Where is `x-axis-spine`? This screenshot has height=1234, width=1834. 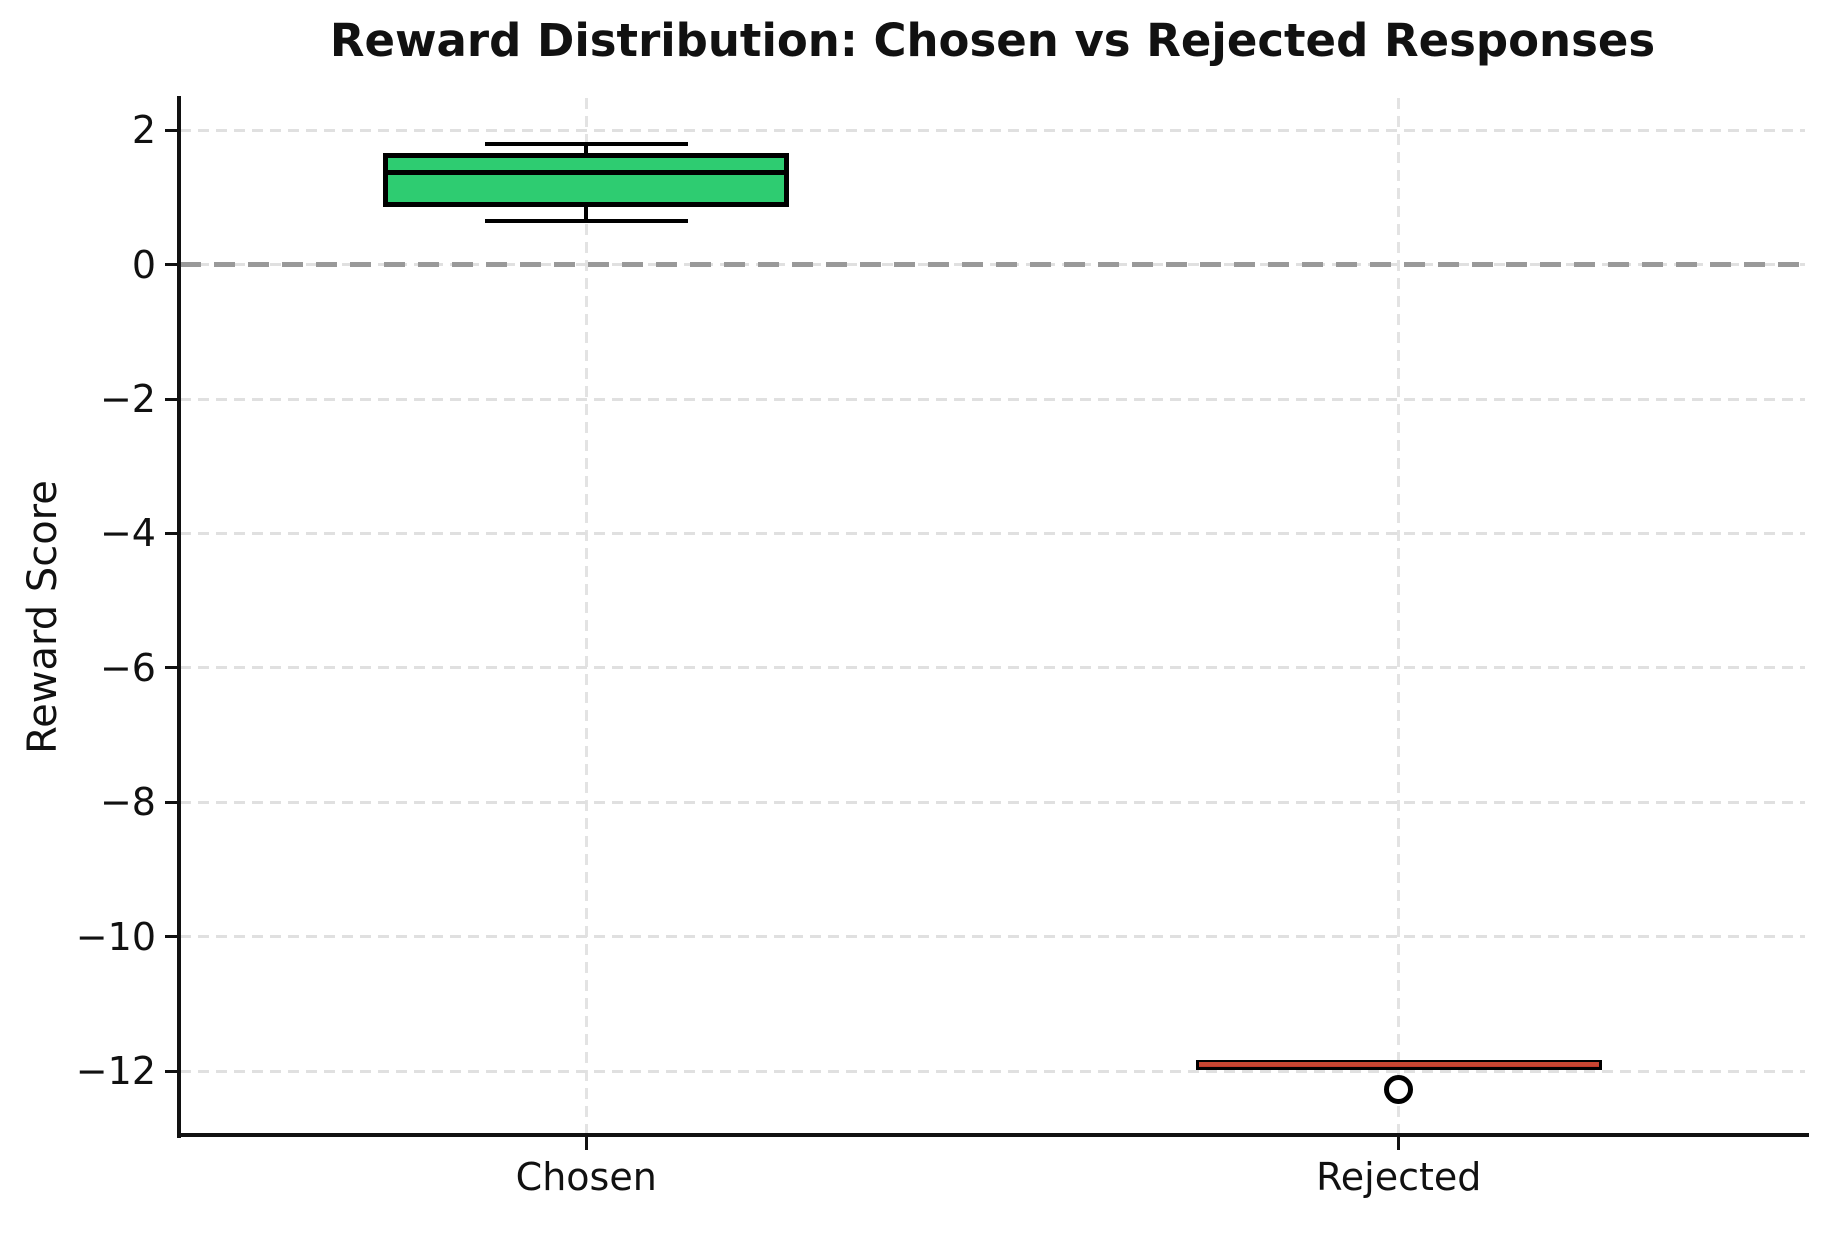 x-axis-spine is located at coordinates (993, 1135).